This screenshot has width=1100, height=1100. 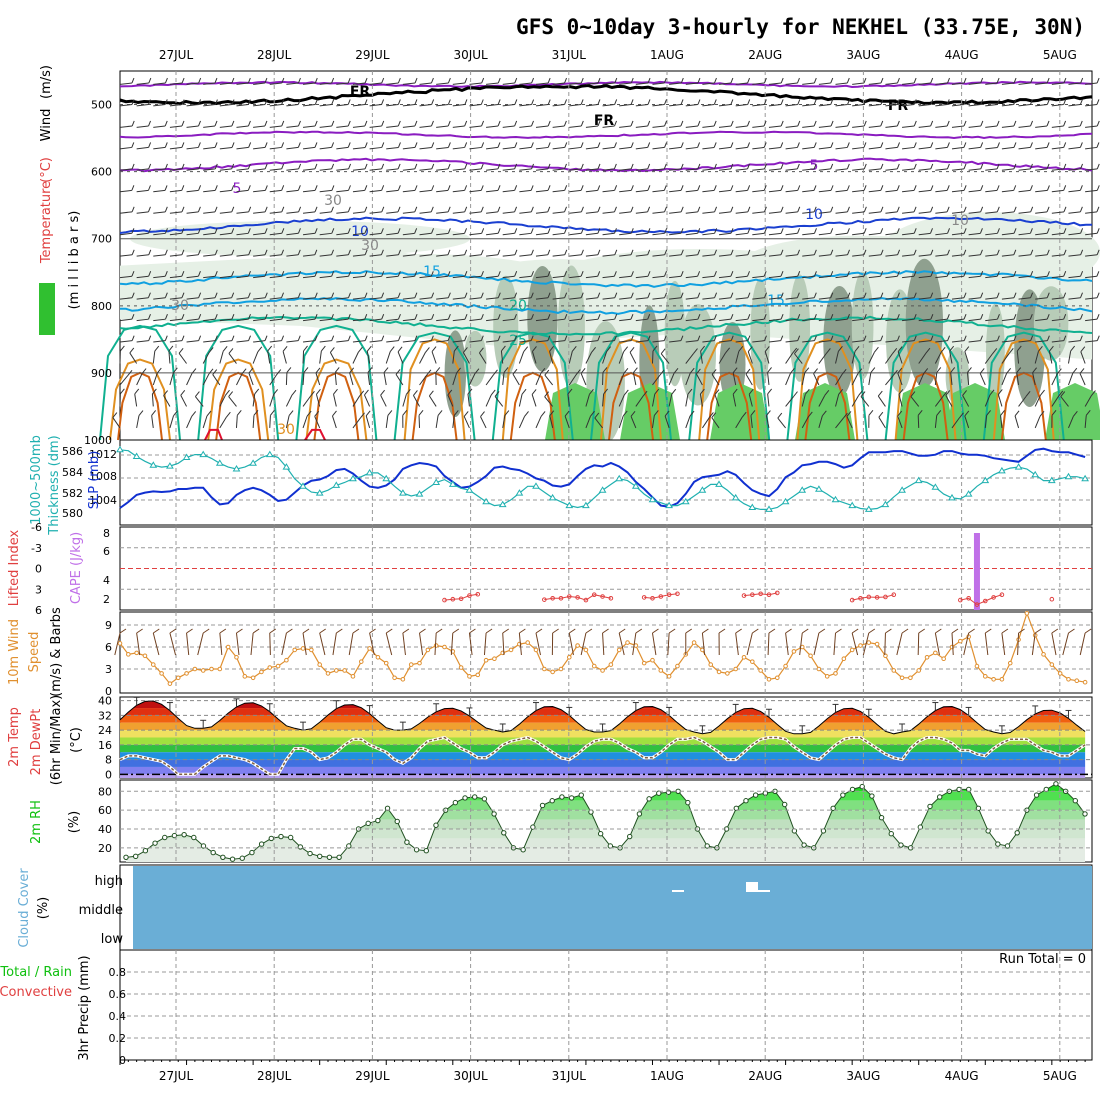 What do you see at coordinates (176, 55) in the screenshot?
I see `date-label-top: 27JUL` at bounding box center [176, 55].